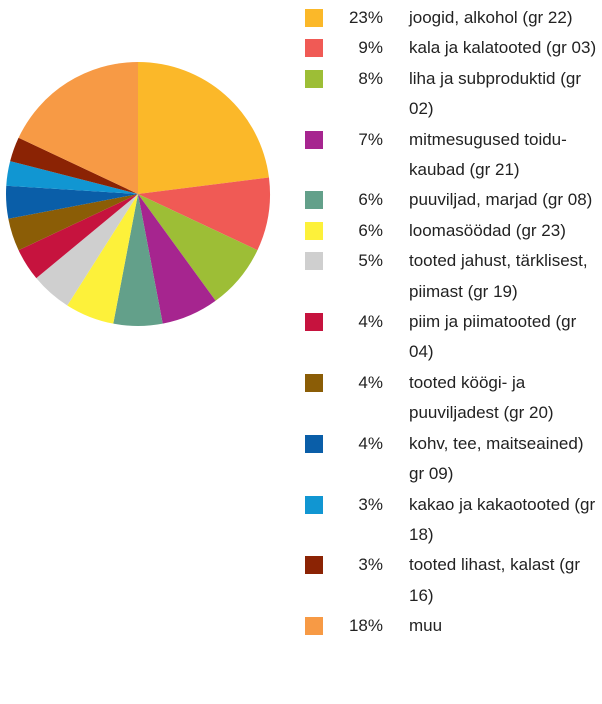 This screenshot has height=704, width=602. What do you see at coordinates (453, 626) in the screenshot?
I see `legend-item: 18% muu` at bounding box center [453, 626].